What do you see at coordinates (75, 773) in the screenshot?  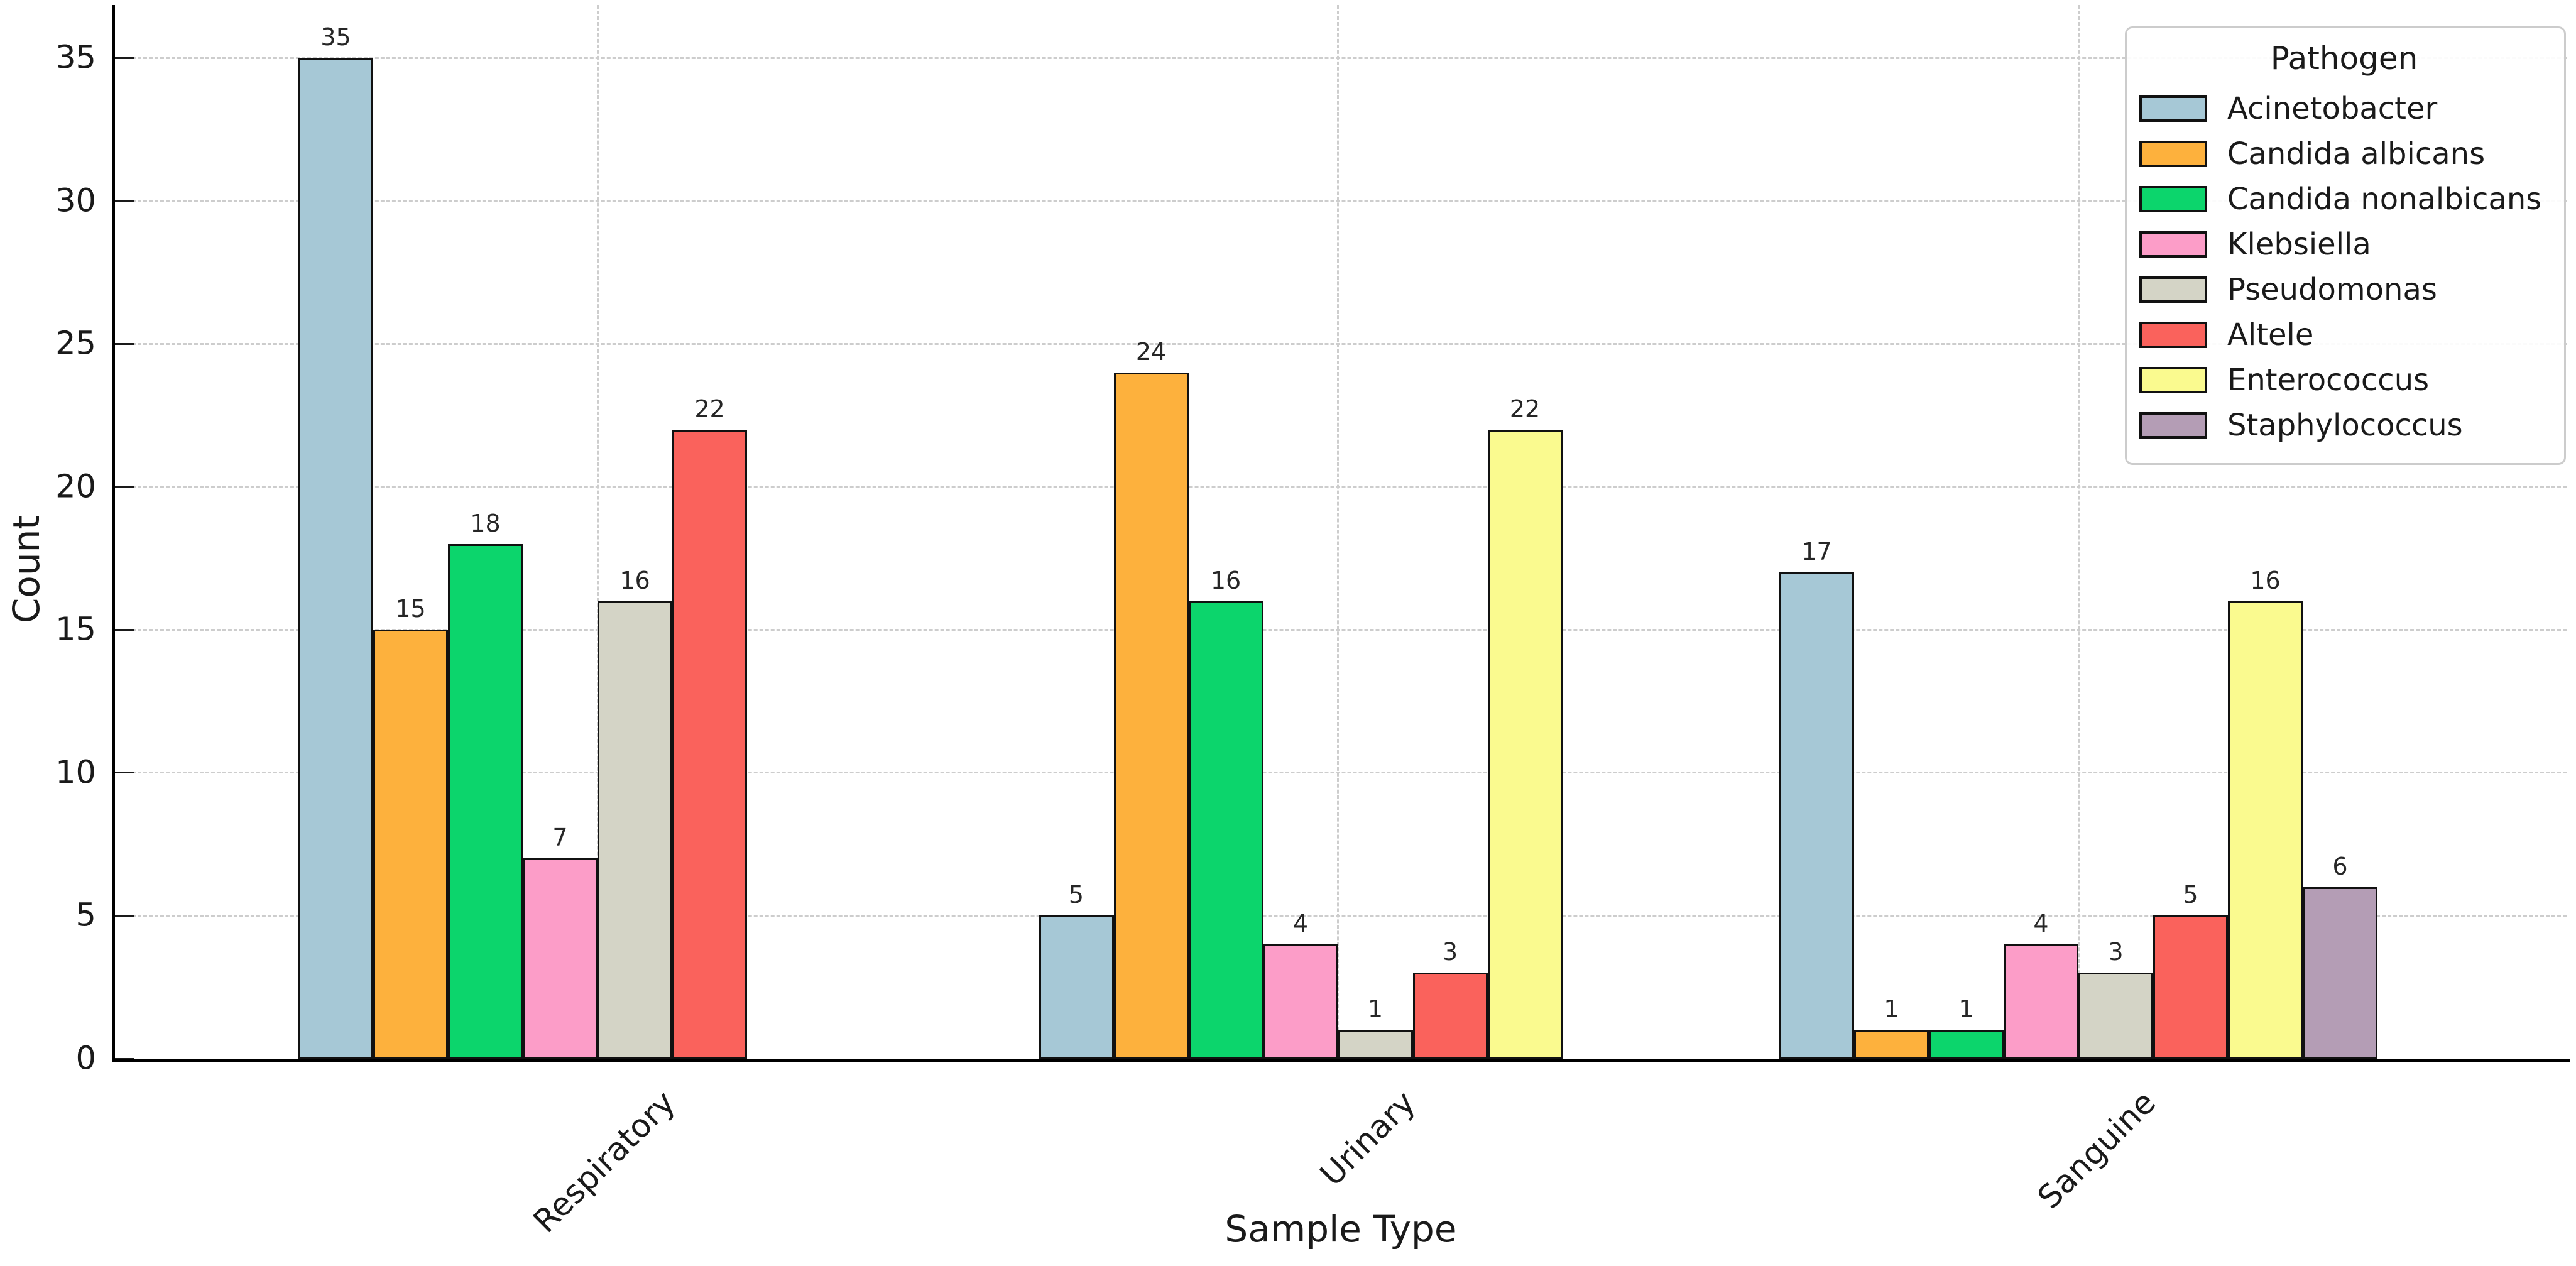 I see `y-tick-label: 10` at bounding box center [75, 773].